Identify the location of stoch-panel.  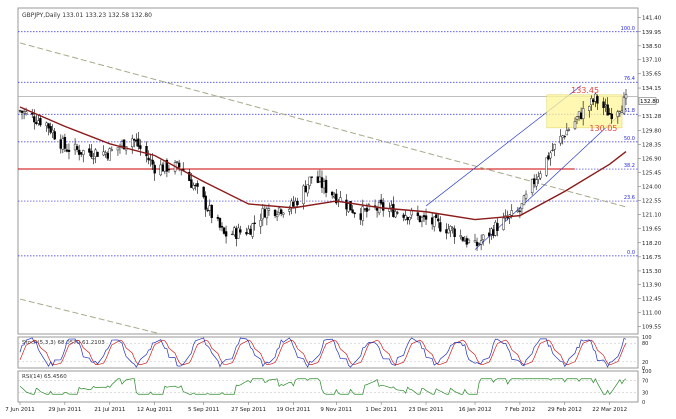
(328, 352).